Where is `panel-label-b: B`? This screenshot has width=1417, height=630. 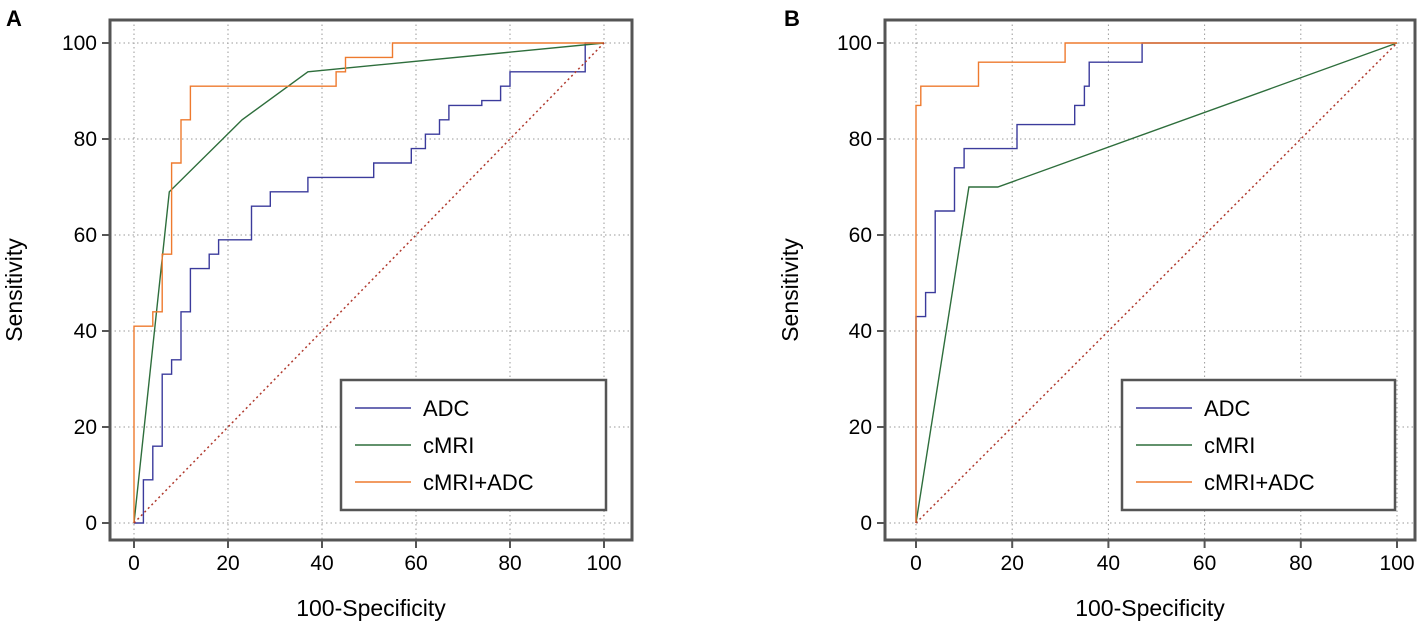 panel-label-b: B is located at coordinates (792, 18).